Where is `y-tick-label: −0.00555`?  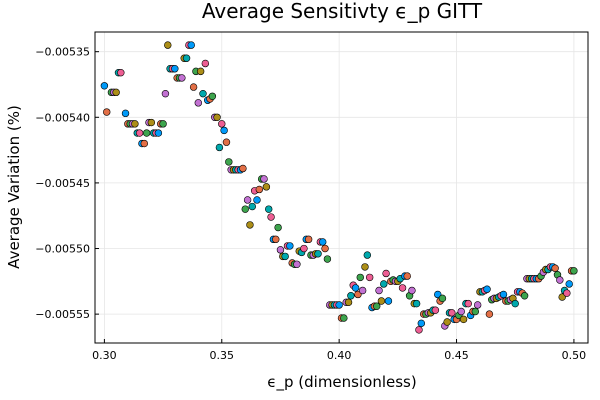
y-tick-label: −0.00555 is located at coordinates (62, 314).